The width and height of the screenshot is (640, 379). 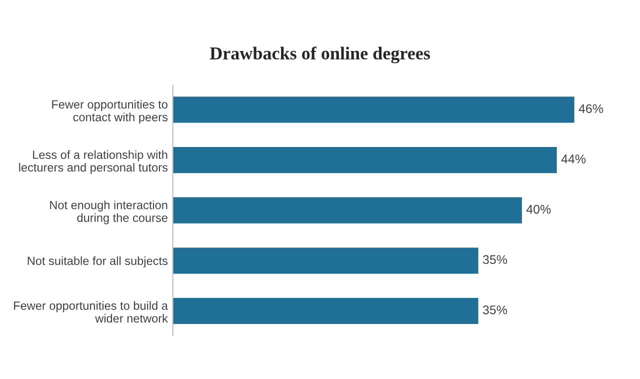 What do you see at coordinates (91, 312) in the screenshot?
I see `y-tick-label: Fewer opportunities to build a wider network` at bounding box center [91, 312].